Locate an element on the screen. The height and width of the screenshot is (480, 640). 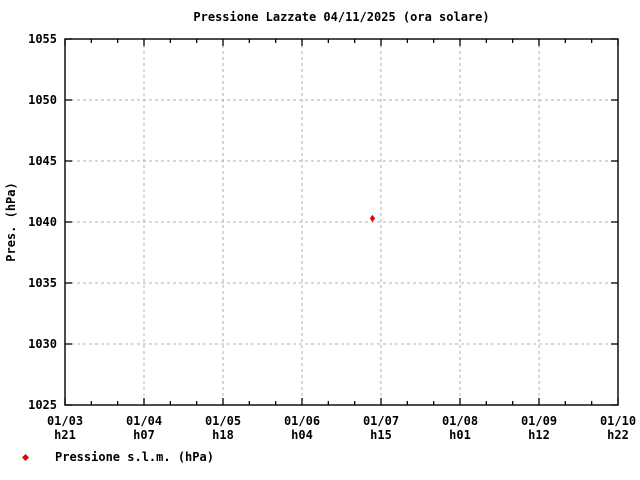
y-tick-label: 1055 is located at coordinates (42, 39).